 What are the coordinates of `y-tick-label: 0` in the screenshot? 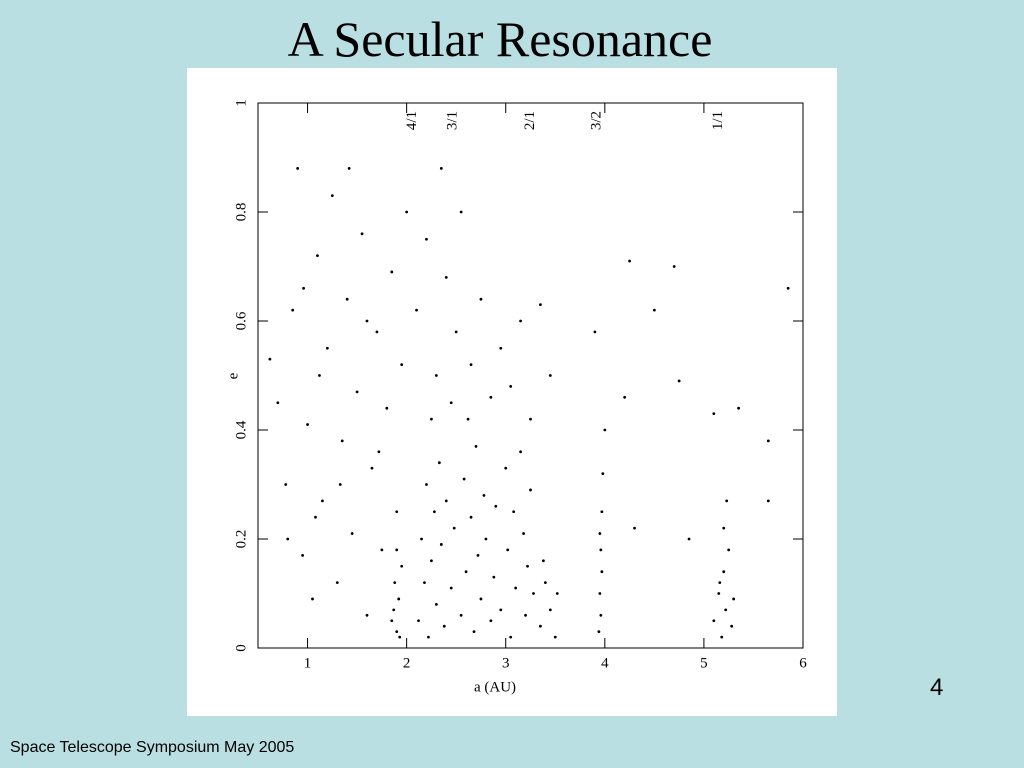 It's located at (241, 648).